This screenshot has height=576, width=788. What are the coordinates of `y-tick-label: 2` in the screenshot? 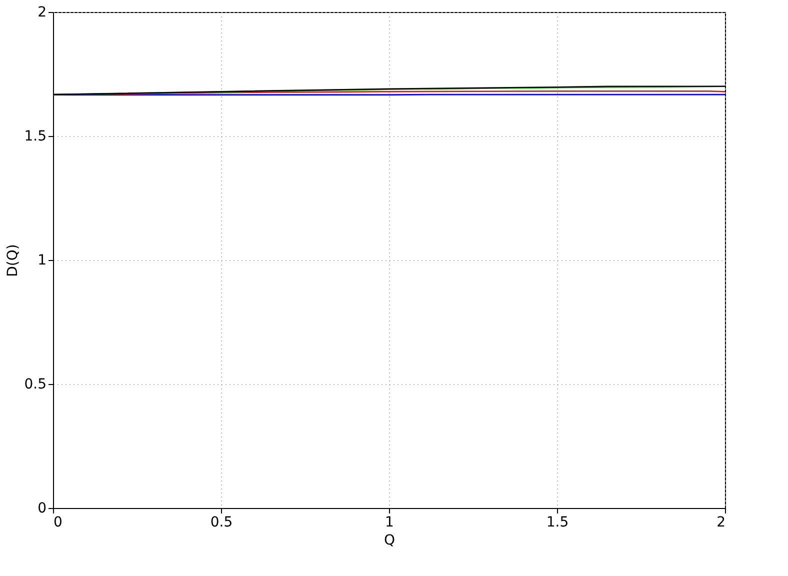 It's located at (42, 12).